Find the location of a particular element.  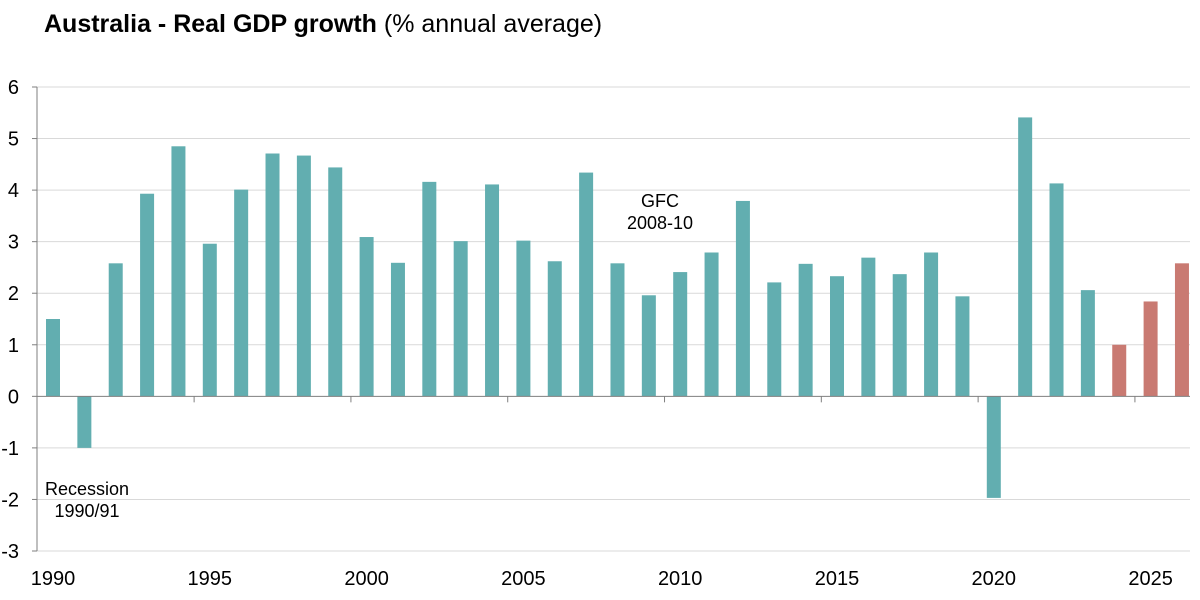

bar-1996 is located at coordinates (241, 293).